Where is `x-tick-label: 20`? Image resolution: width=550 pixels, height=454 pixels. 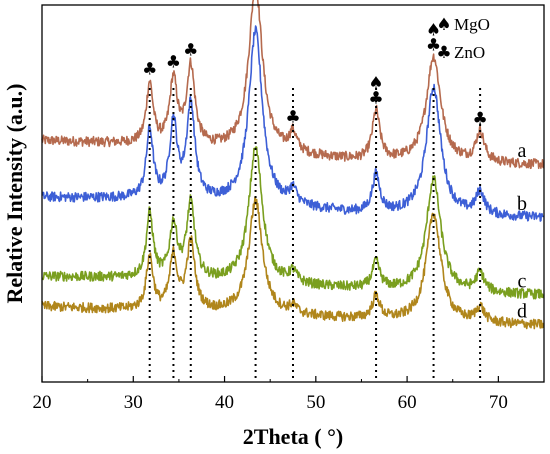
x-tick-label: 20 is located at coordinates (42, 402).